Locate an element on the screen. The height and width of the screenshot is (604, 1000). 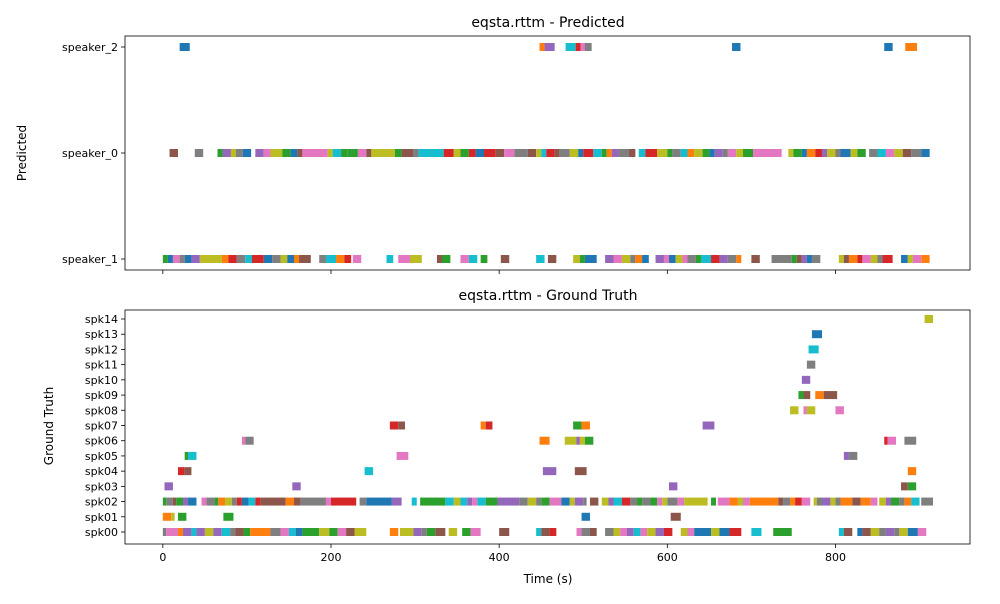
ground-truth-ytick-label-spk11: spk11 is located at coordinates (101, 365).